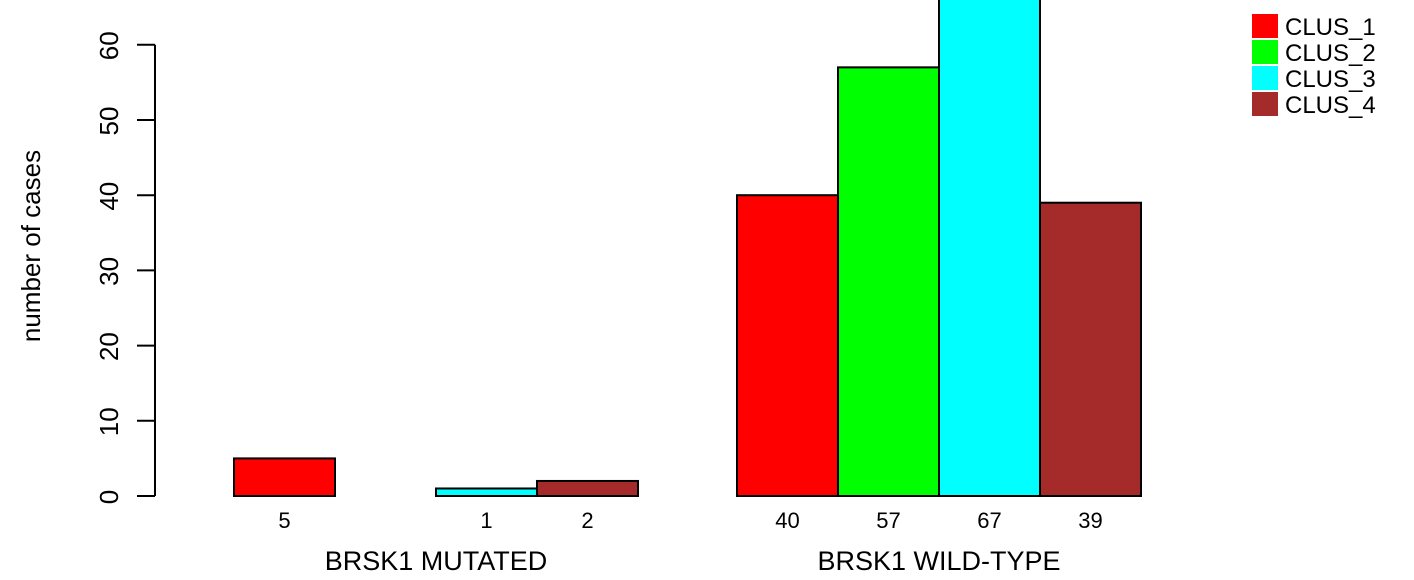 The height and width of the screenshot is (580, 1414). Describe the element at coordinates (587, 520) in the screenshot. I see `bar-value-label: 2` at that location.